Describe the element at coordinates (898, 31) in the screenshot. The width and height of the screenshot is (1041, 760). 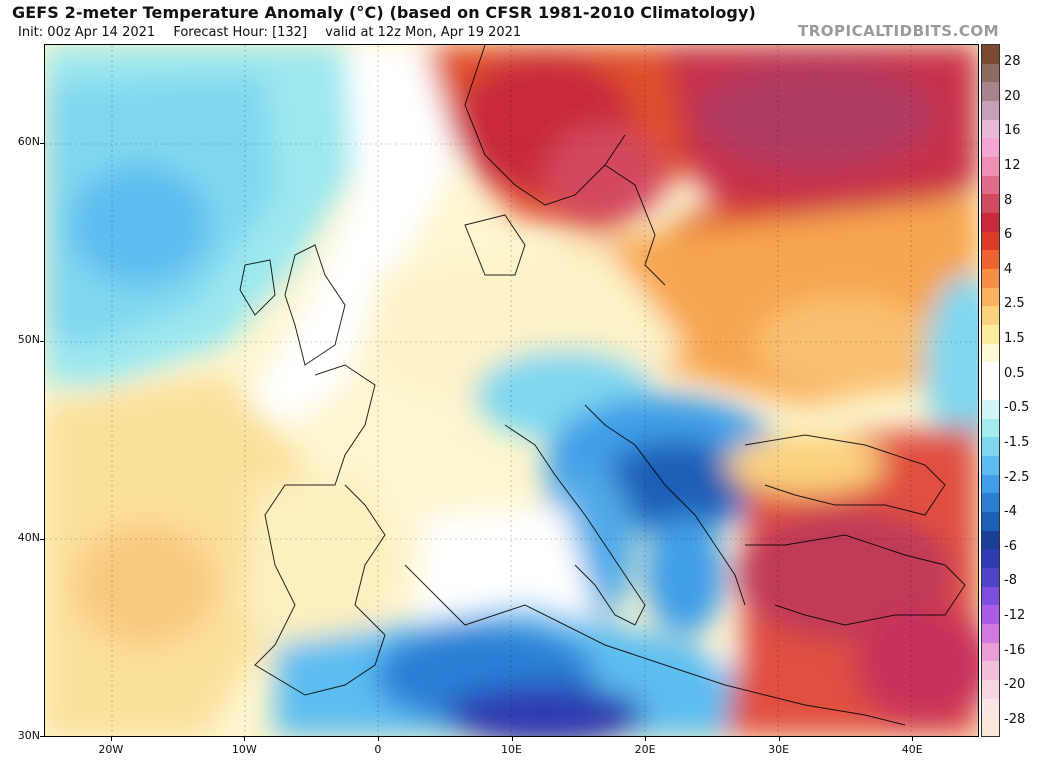
I see `site-watermark: TROPICALTIDBITS.COM` at that location.